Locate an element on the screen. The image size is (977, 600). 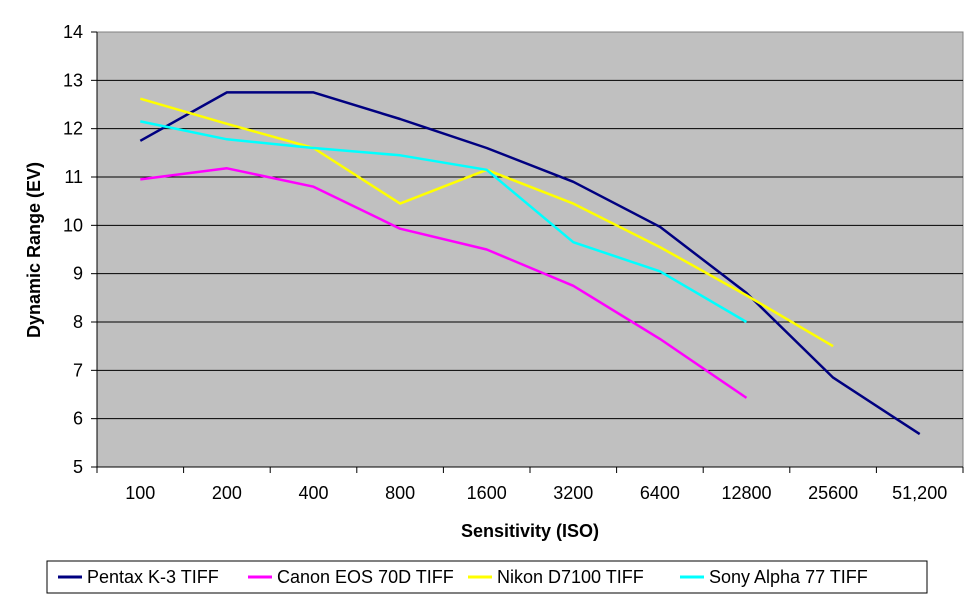
x-tick-labels: 100 200 400 800 1600 3200 6400 12800 25600 51,200 is located at coordinates (536, 493).